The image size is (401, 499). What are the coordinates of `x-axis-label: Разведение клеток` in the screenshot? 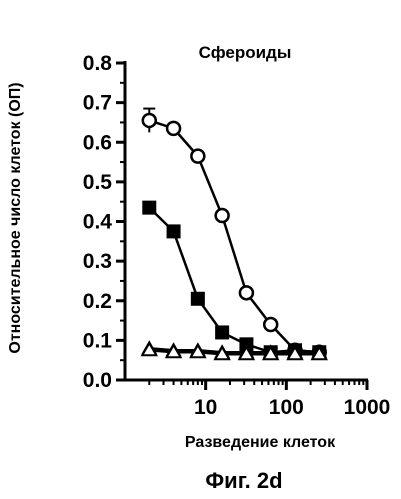 It's located at (260, 442).